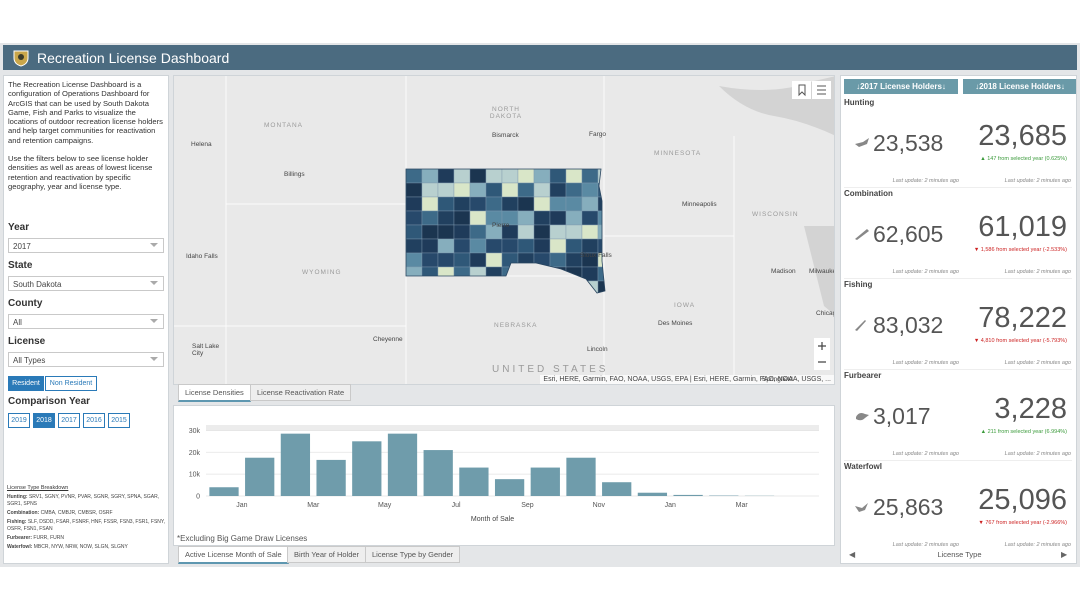  I want to click on indicator-name: Furbearer, so click(863, 375).